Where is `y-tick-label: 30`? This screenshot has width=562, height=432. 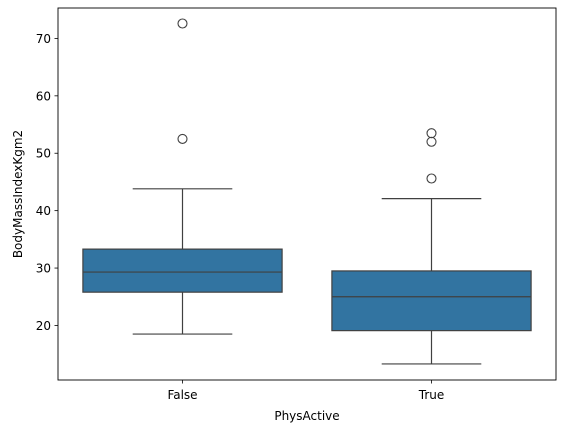
y-tick-label: 30 is located at coordinates (43, 269).